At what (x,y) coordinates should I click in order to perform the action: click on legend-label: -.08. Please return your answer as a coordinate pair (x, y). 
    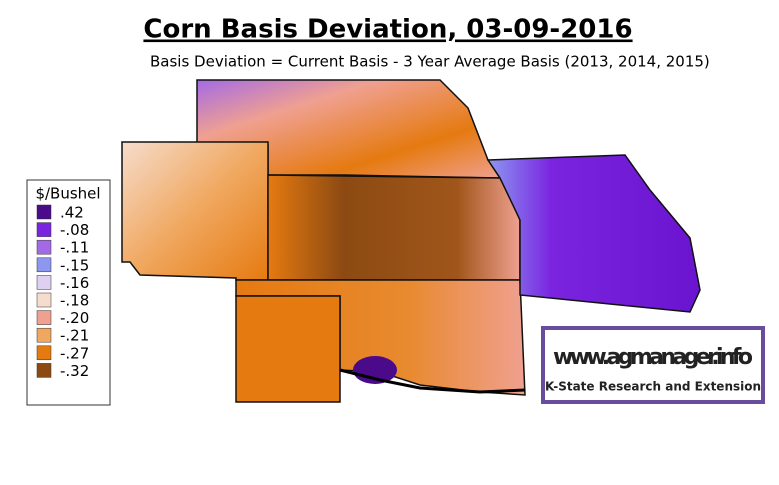
    Looking at the image, I should click on (74, 230).